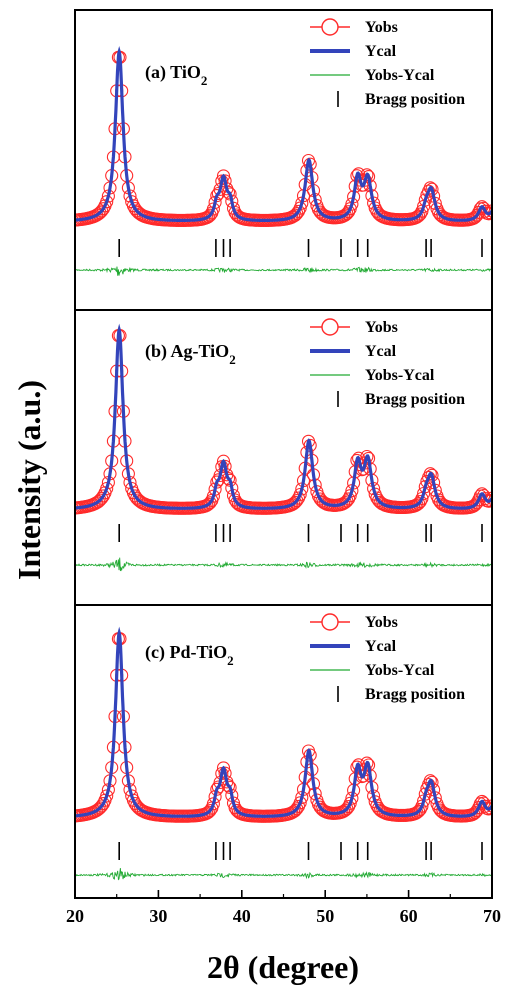 This screenshot has height=990, width=509. Describe the element at coordinates (492, 916) in the screenshot. I see `x-tick-label: 70` at that location.